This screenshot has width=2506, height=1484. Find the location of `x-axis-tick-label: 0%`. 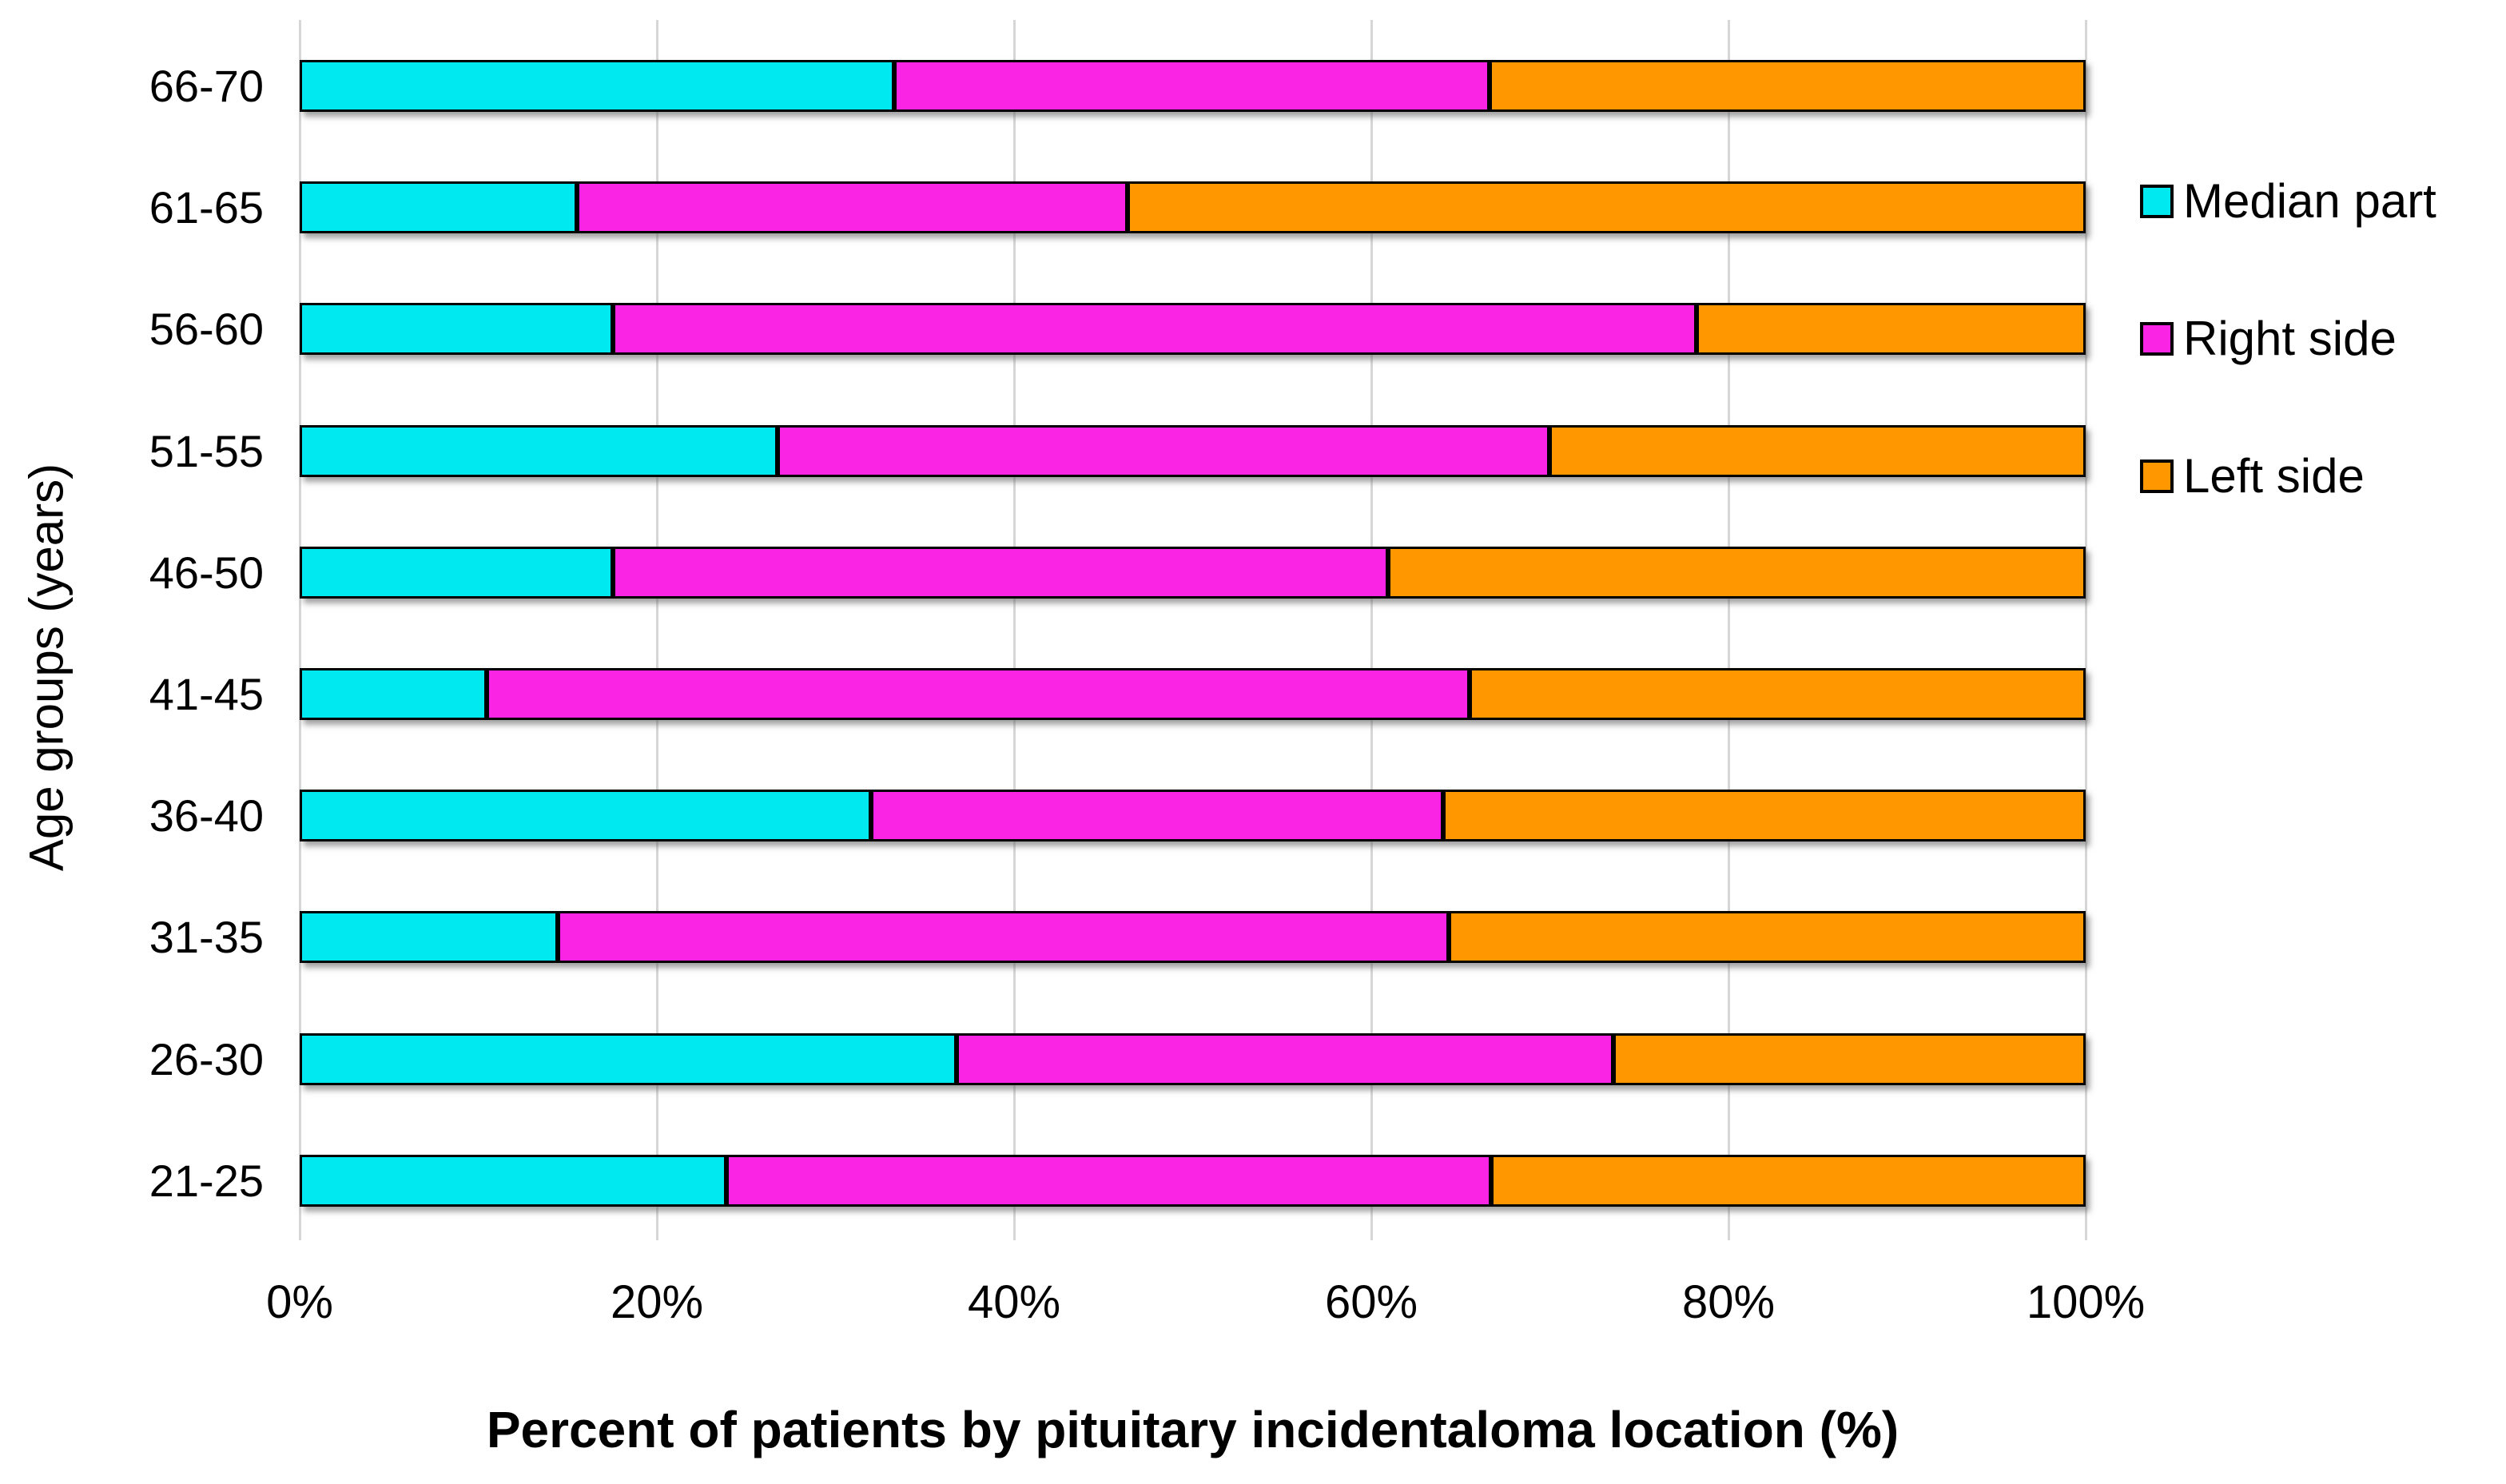

x-axis-tick-label: 0% is located at coordinates (299, 1302).